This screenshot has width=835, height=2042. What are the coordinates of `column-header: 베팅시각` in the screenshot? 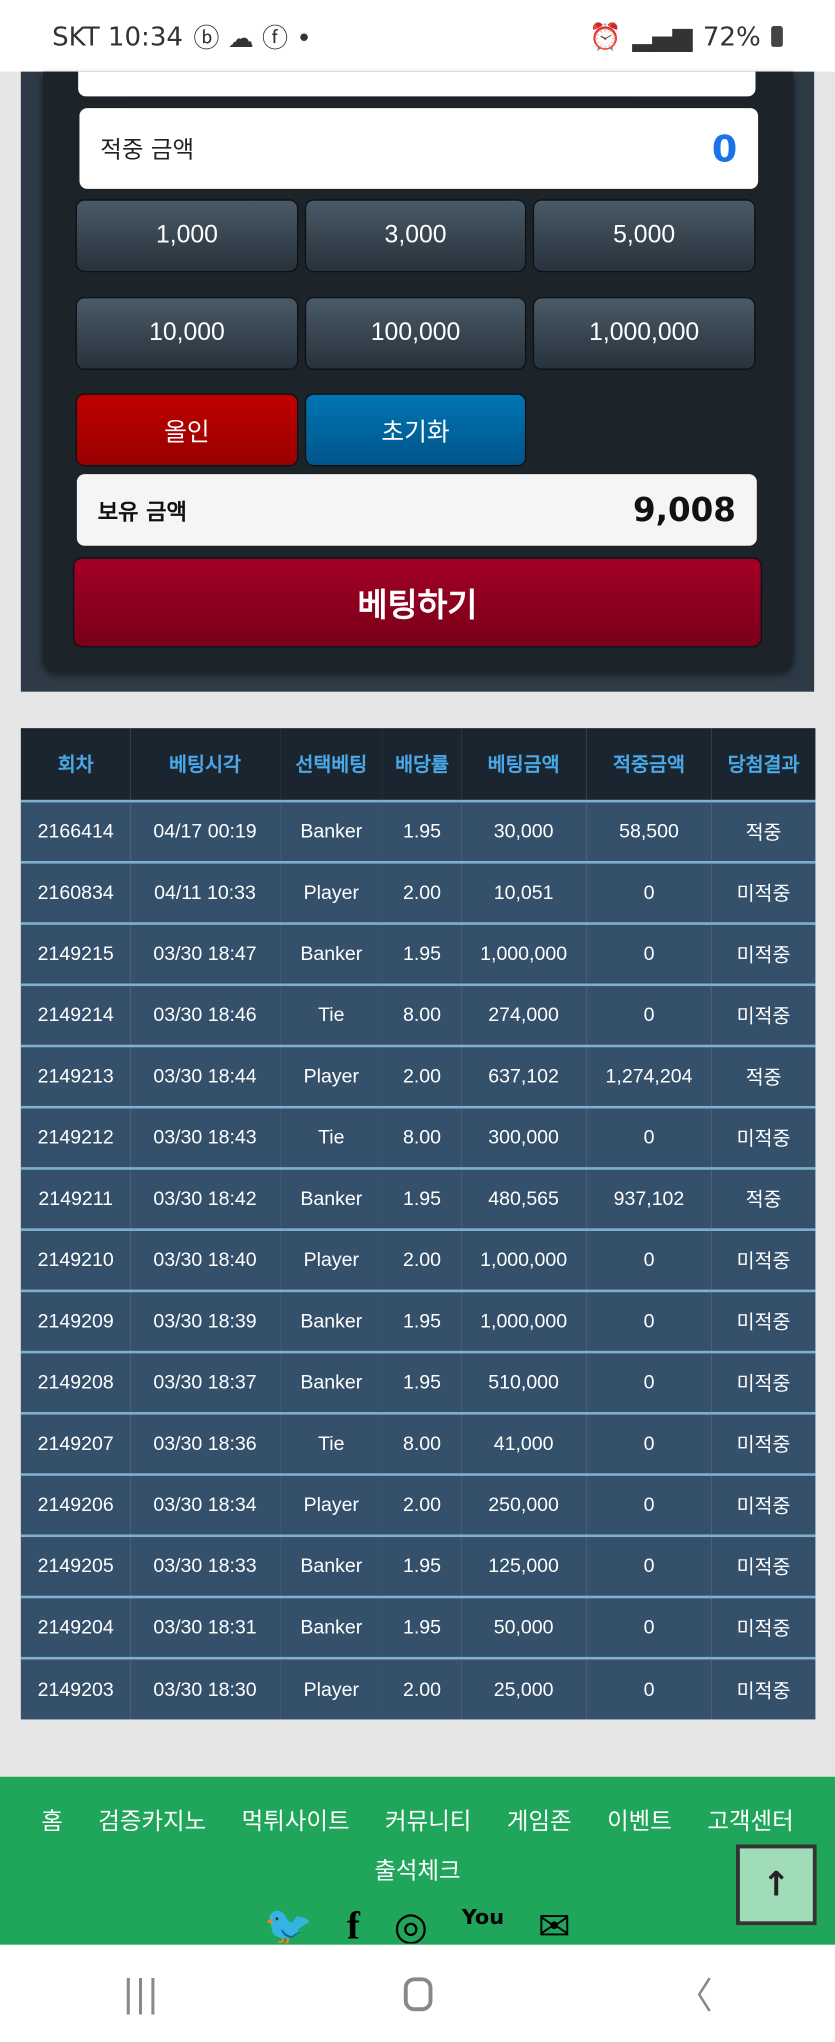 It's located at (205, 765).